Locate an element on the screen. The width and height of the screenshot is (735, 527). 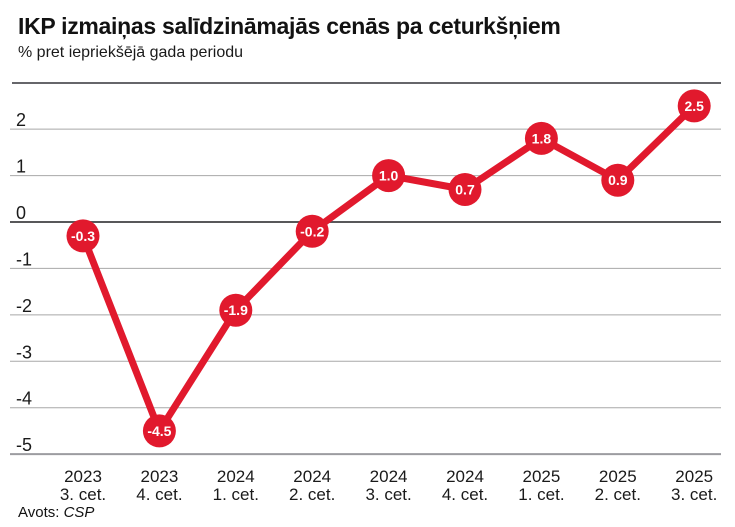
data-point-label: -4.5 is located at coordinates (159, 431).